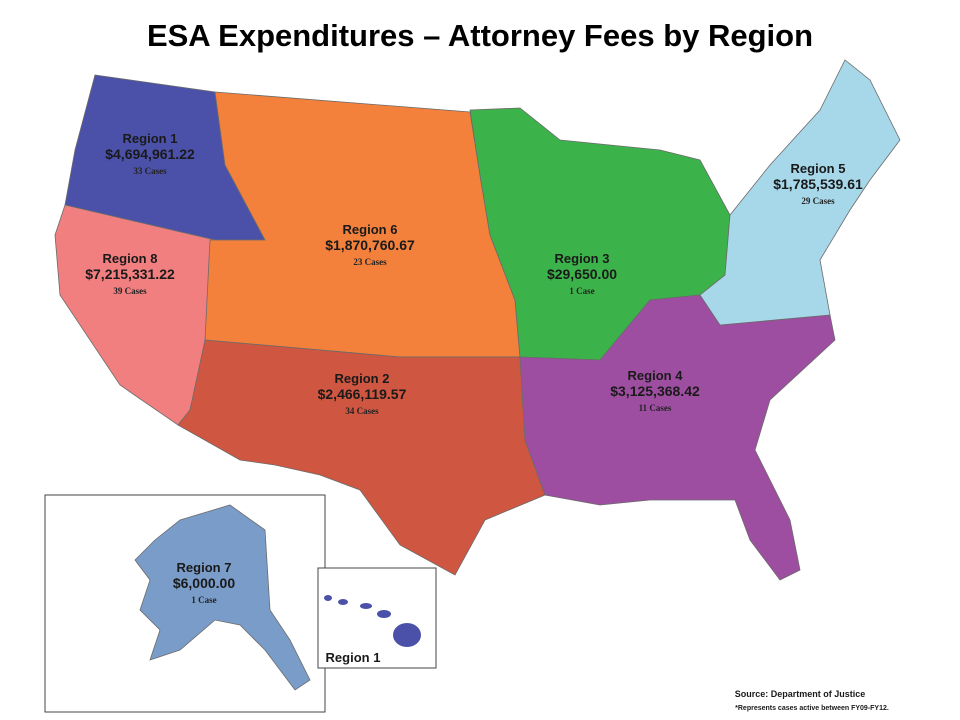 The width and height of the screenshot is (960, 720). I want to click on region-name: Region 3, so click(582, 258).